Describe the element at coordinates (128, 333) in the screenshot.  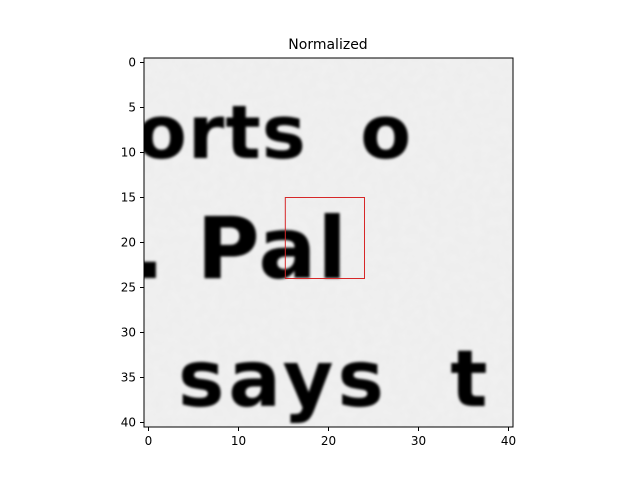
I see `y-tick-label: 30` at that location.